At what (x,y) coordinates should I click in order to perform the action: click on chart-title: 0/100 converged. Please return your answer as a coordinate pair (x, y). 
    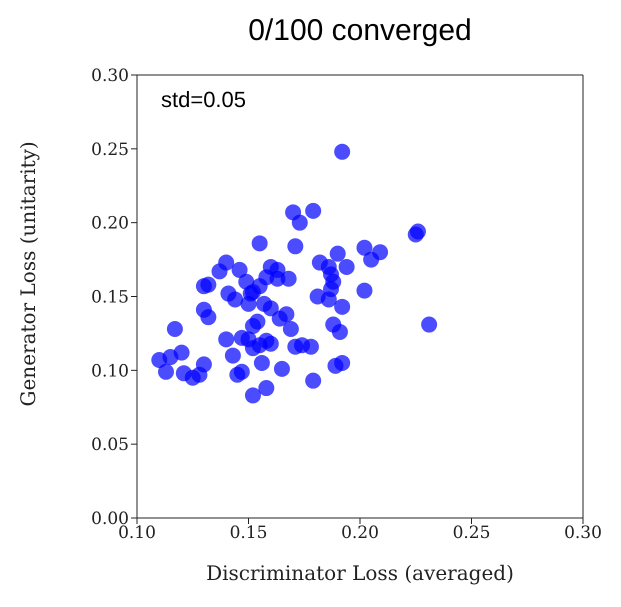
    Looking at the image, I should click on (360, 31).